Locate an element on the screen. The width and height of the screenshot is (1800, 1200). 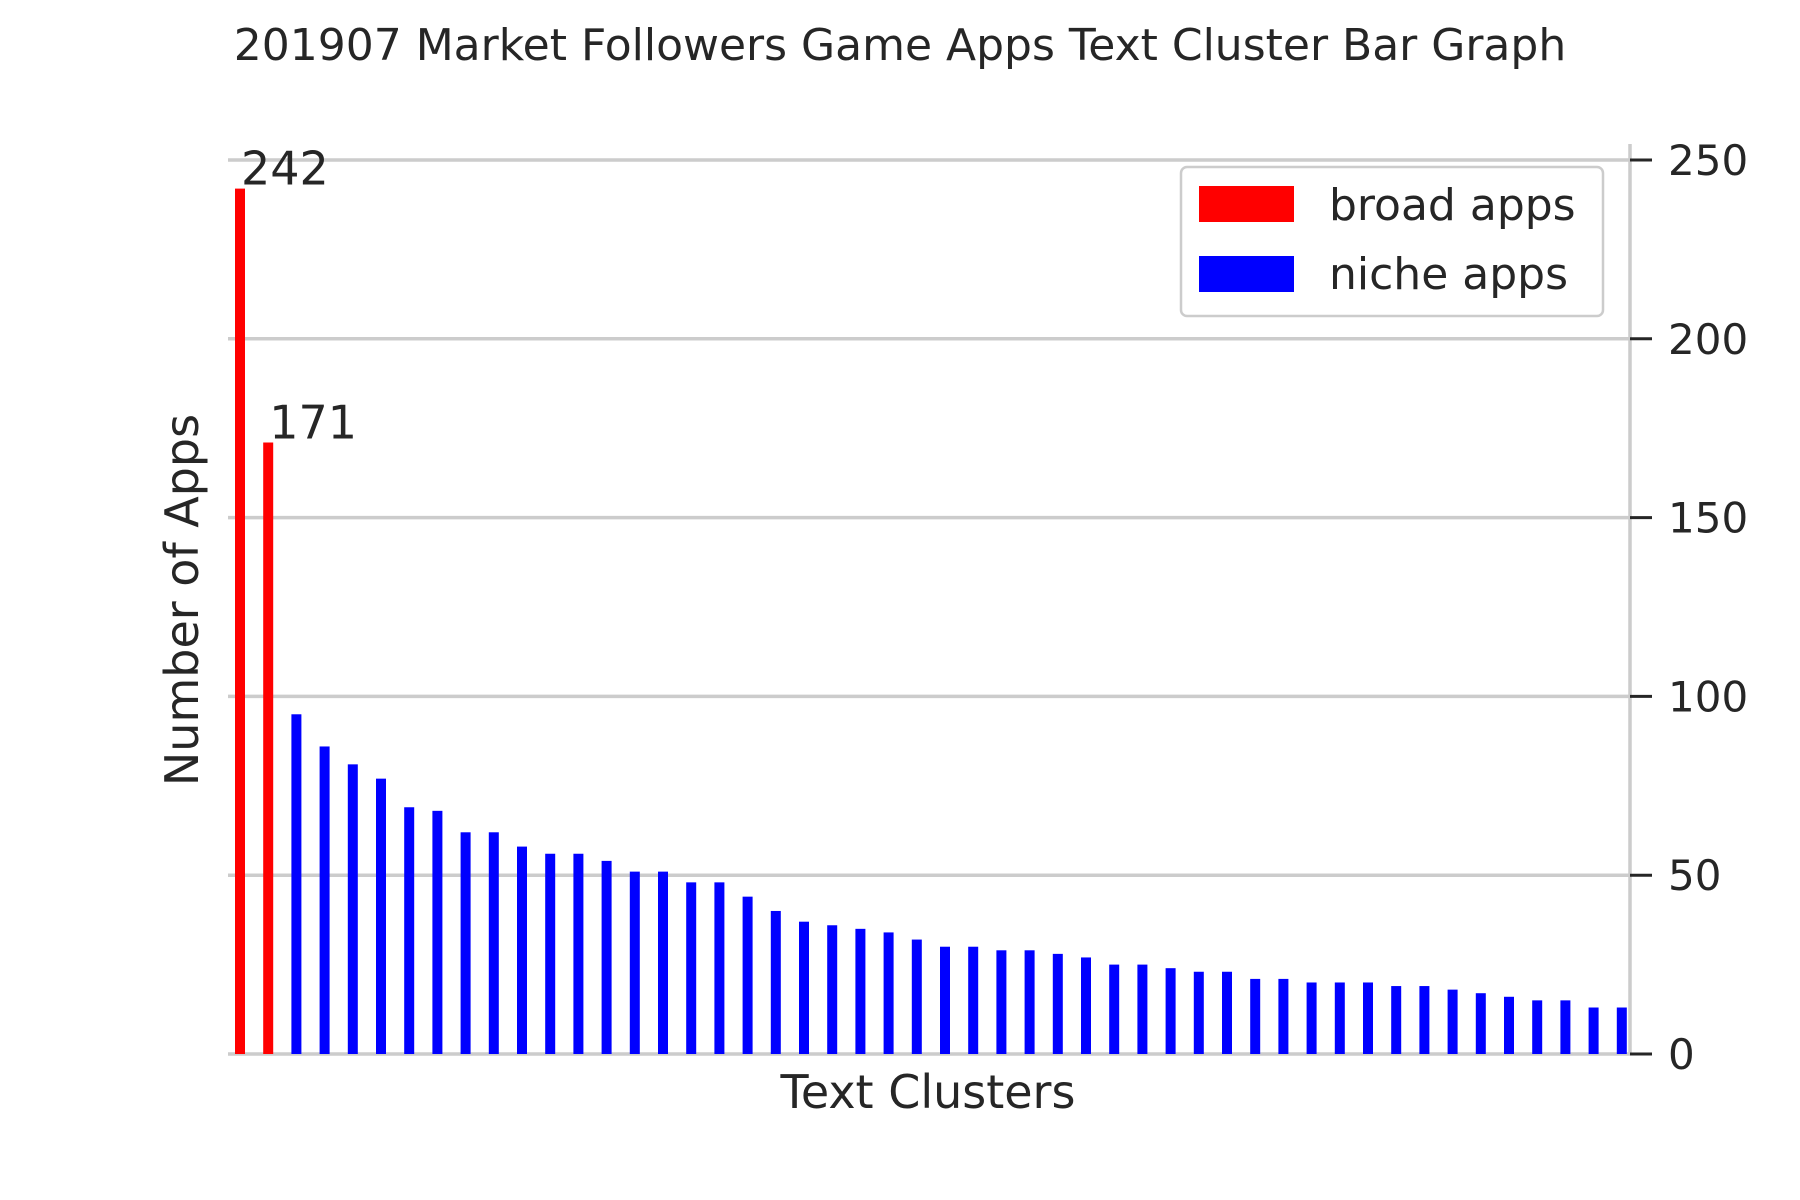
y-tick-label-3: 150 is located at coordinates (1708, 518).